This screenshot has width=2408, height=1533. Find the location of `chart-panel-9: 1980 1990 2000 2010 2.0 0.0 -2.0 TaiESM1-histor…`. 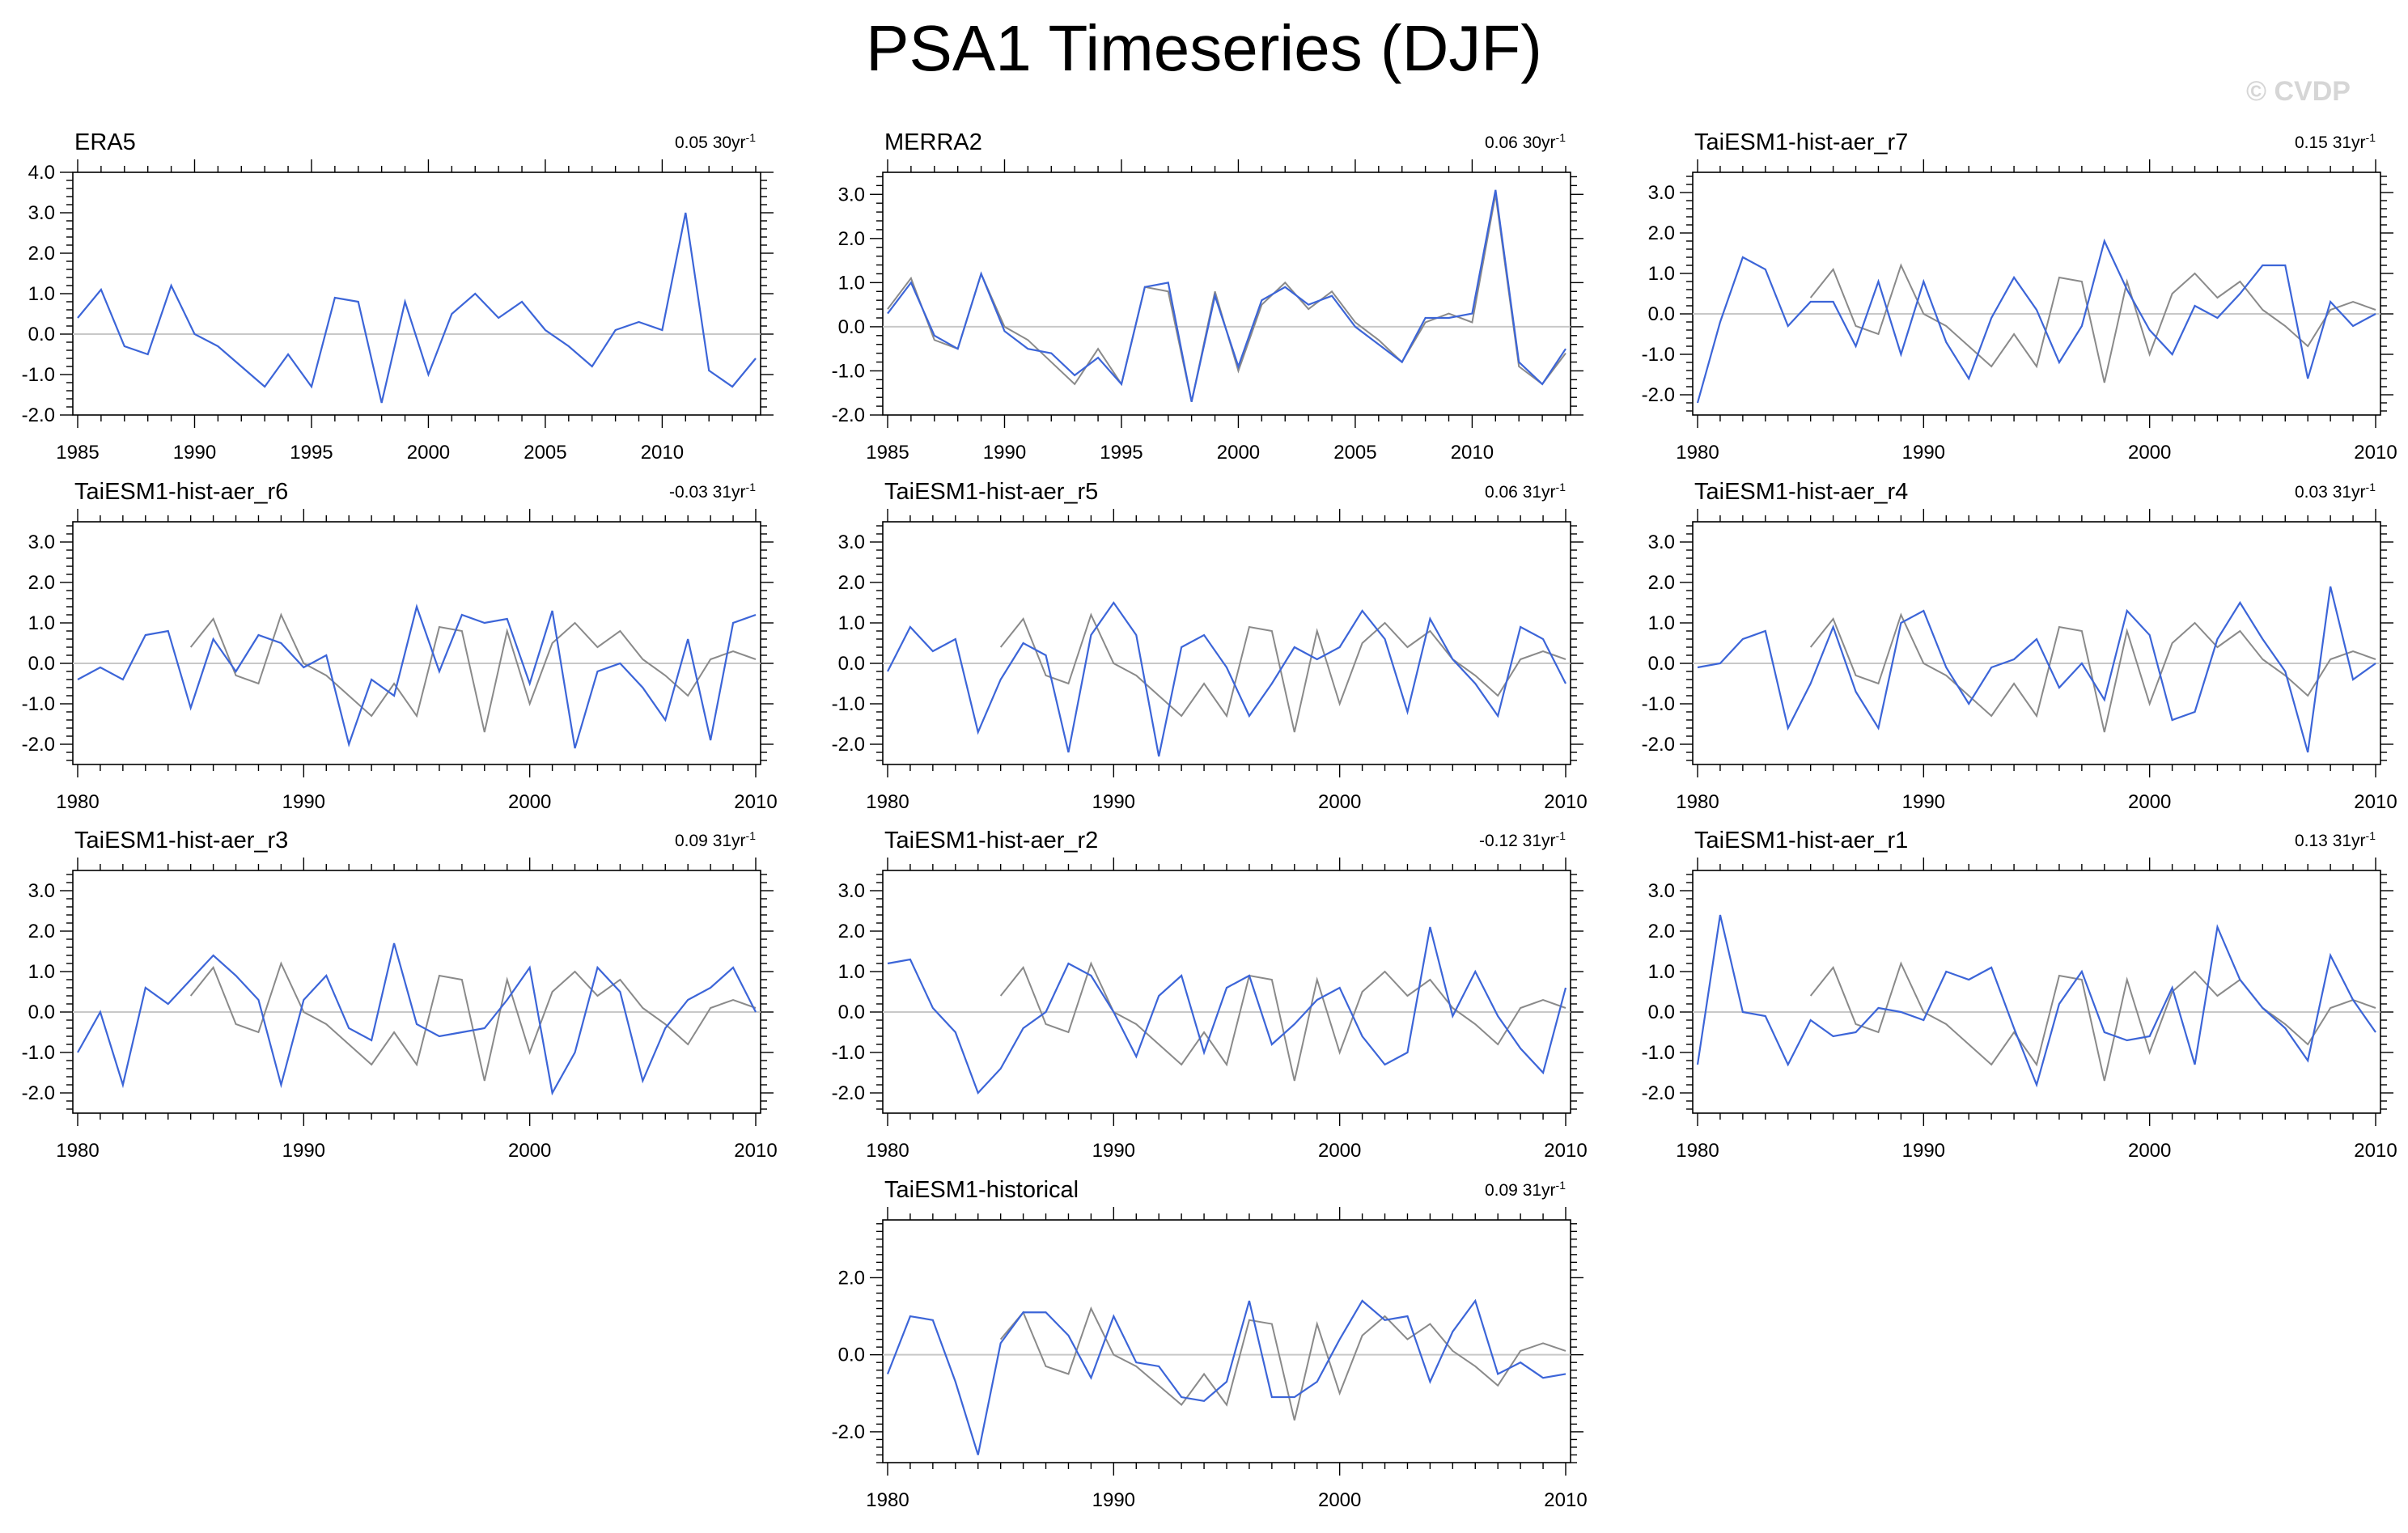

chart-panel-9: 1980 1990 2000 2010 2.0 0.0 -2.0 TaiESM1-histor… is located at coordinates (1210, 1344).